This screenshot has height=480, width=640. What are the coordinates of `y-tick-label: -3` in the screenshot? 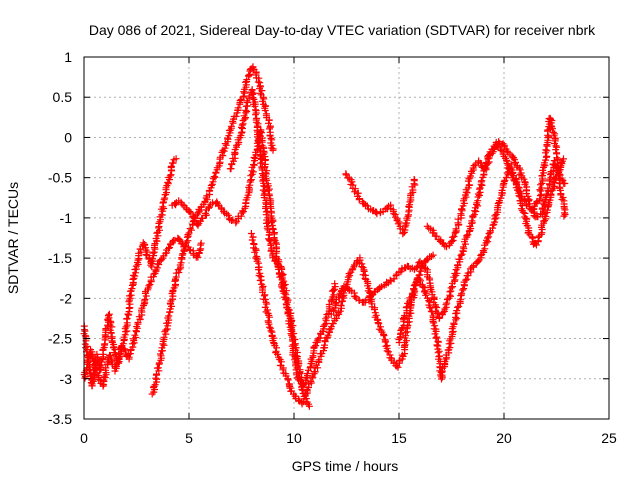 It's located at (66, 379).